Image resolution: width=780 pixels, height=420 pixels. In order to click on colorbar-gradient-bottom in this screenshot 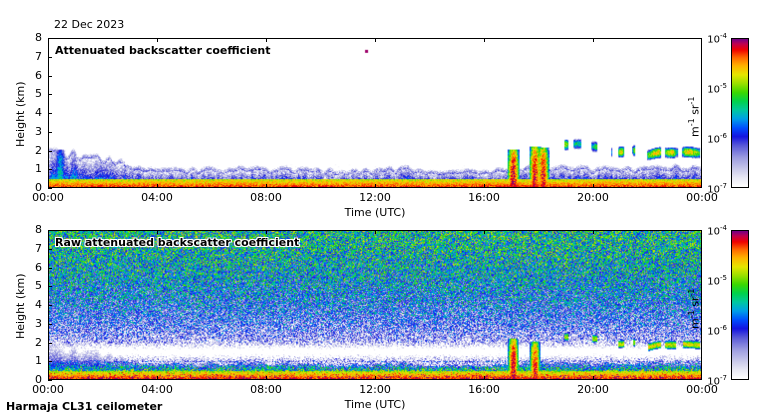, I will do `click(740, 305)`.